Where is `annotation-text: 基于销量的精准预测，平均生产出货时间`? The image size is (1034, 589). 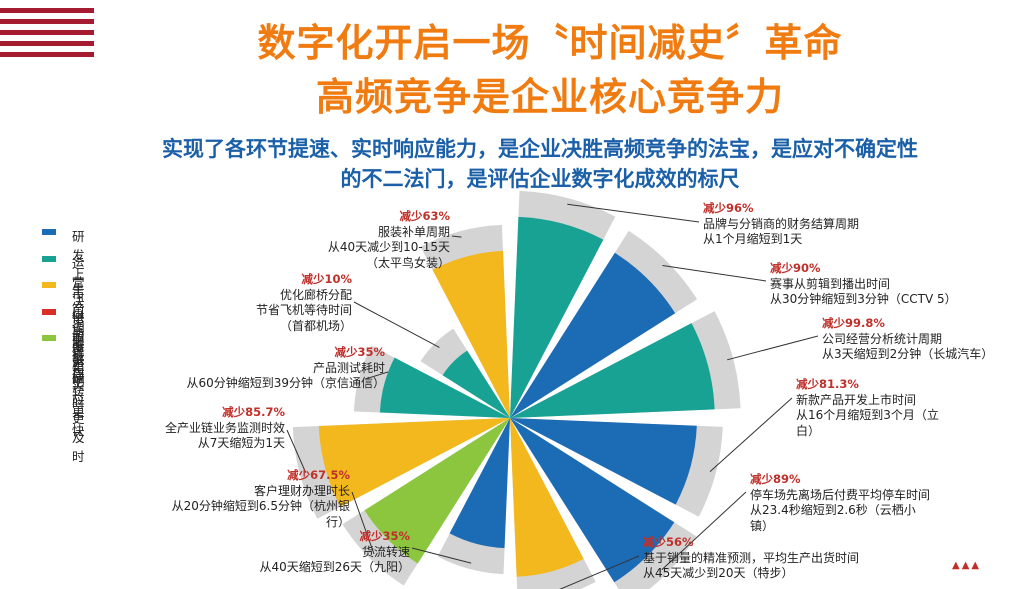 annotation-text: 基于销量的精准预测，平均生产出货时间 is located at coordinates (751, 557).